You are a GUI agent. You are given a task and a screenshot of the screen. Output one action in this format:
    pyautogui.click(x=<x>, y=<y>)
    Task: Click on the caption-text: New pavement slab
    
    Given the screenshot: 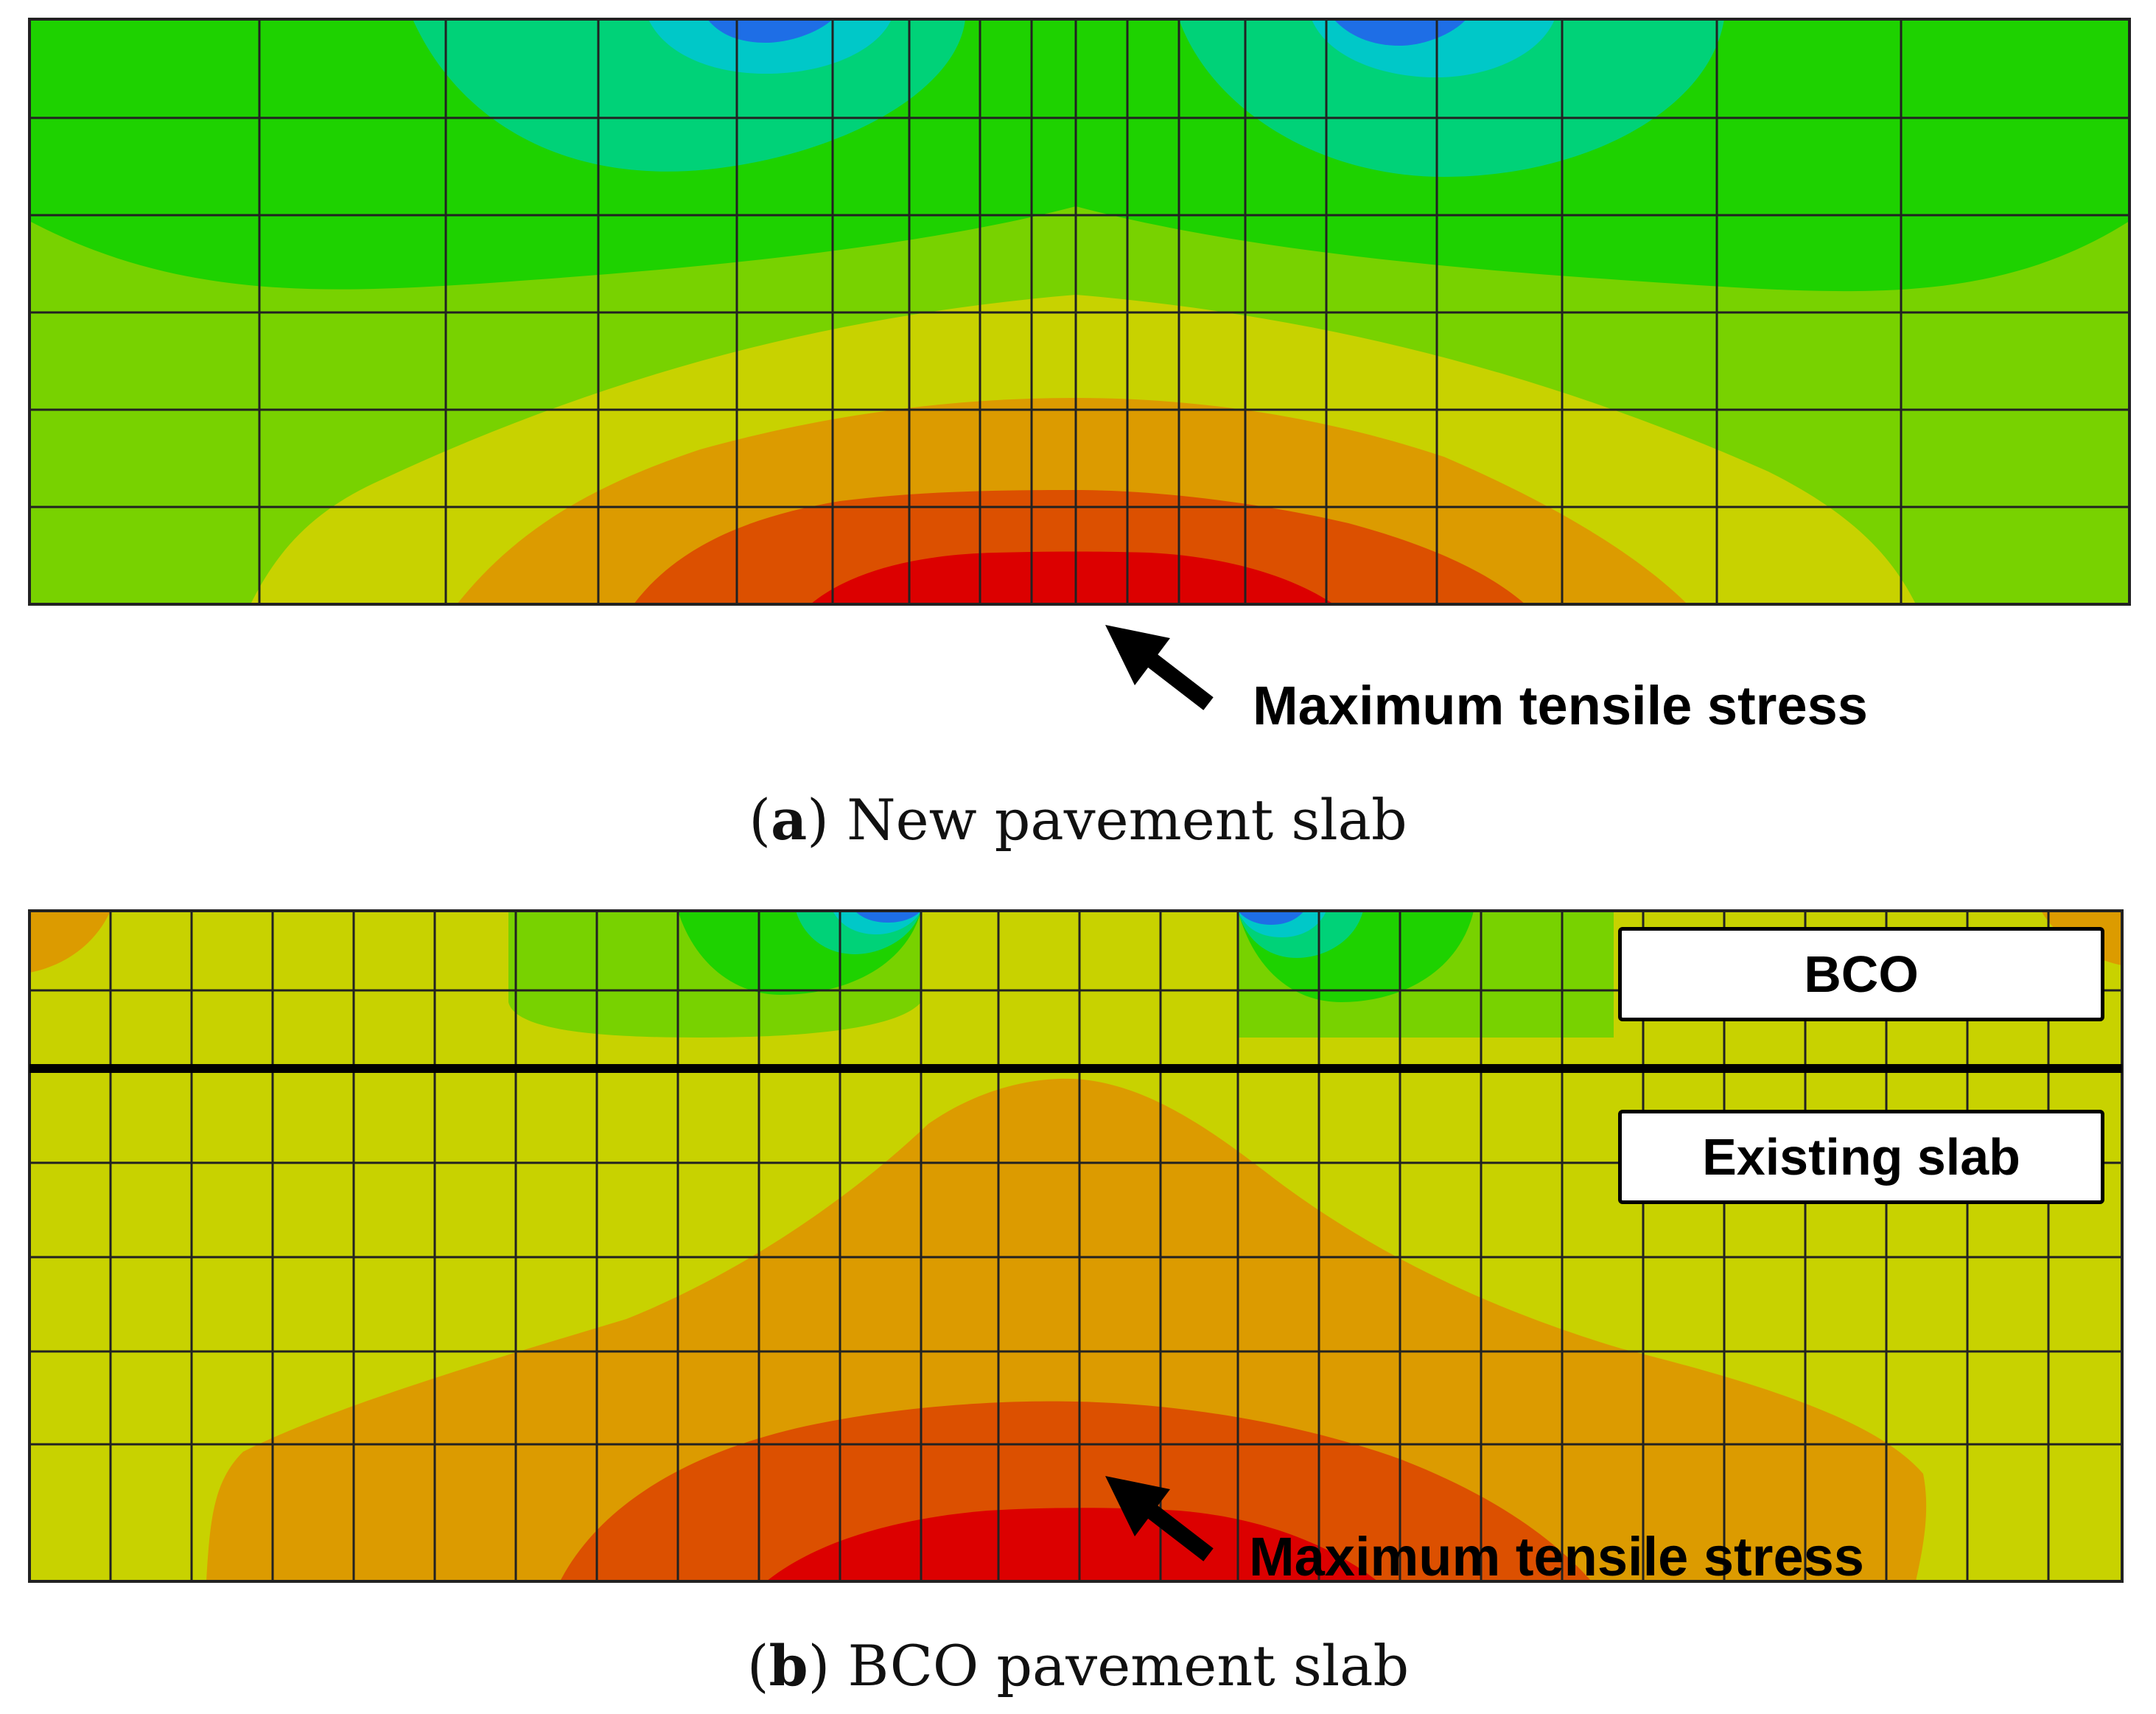 What is the action you would take?
    pyautogui.click(x=1127, y=820)
    